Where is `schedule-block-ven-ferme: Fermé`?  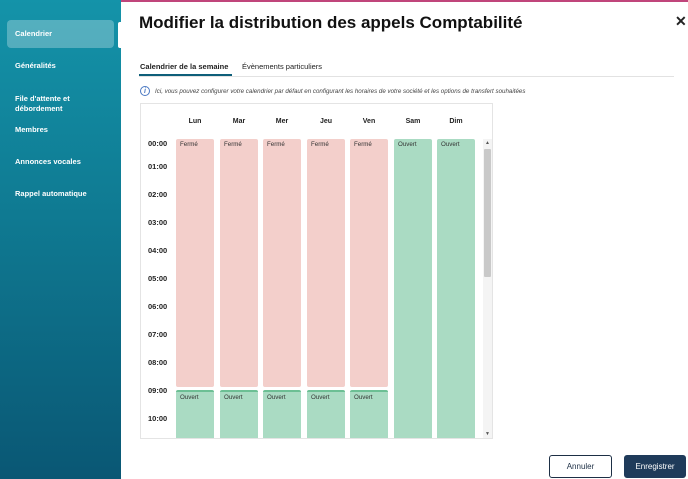
schedule-block-ven-ferme: Fermé is located at coordinates (369, 263).